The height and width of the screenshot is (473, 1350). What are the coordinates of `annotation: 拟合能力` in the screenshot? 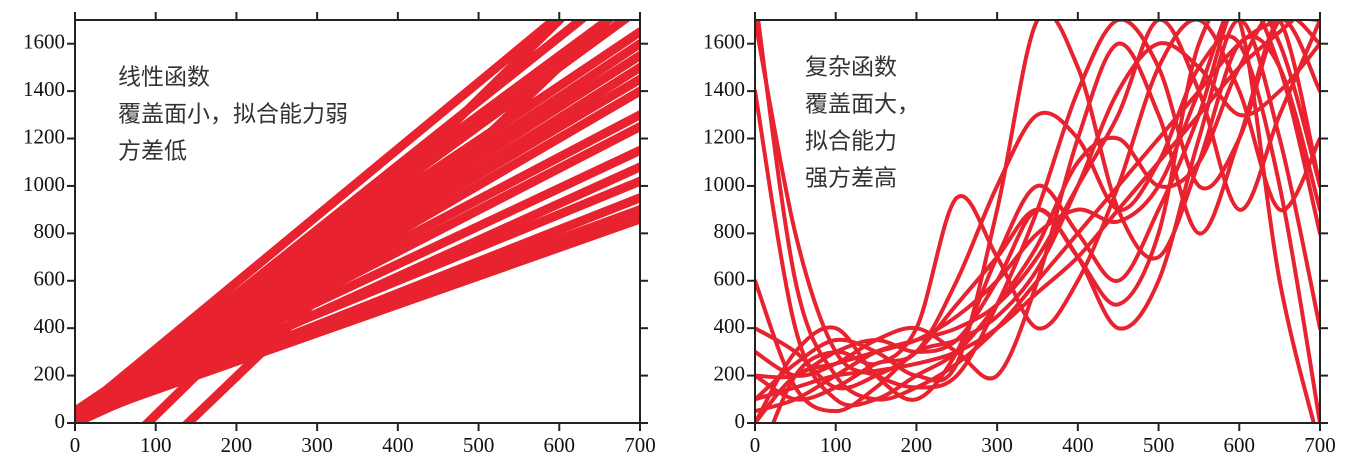 It's located at (851, 142).